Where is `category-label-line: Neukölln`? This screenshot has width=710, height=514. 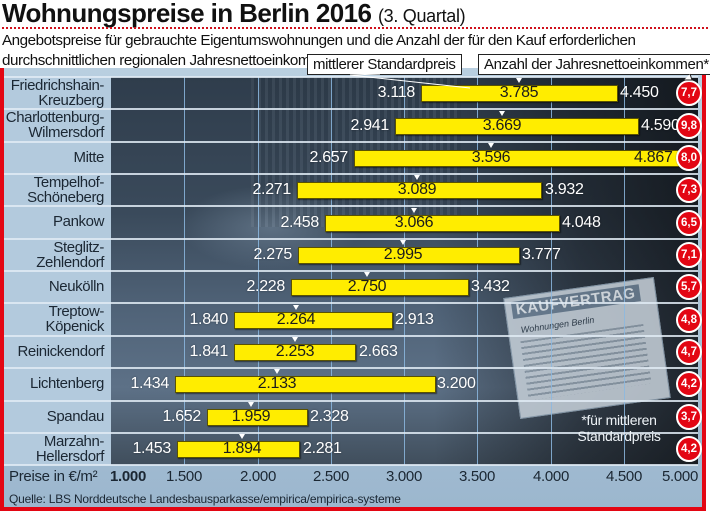
category-label-line: Neukölln is located at coordinates (76, 287).